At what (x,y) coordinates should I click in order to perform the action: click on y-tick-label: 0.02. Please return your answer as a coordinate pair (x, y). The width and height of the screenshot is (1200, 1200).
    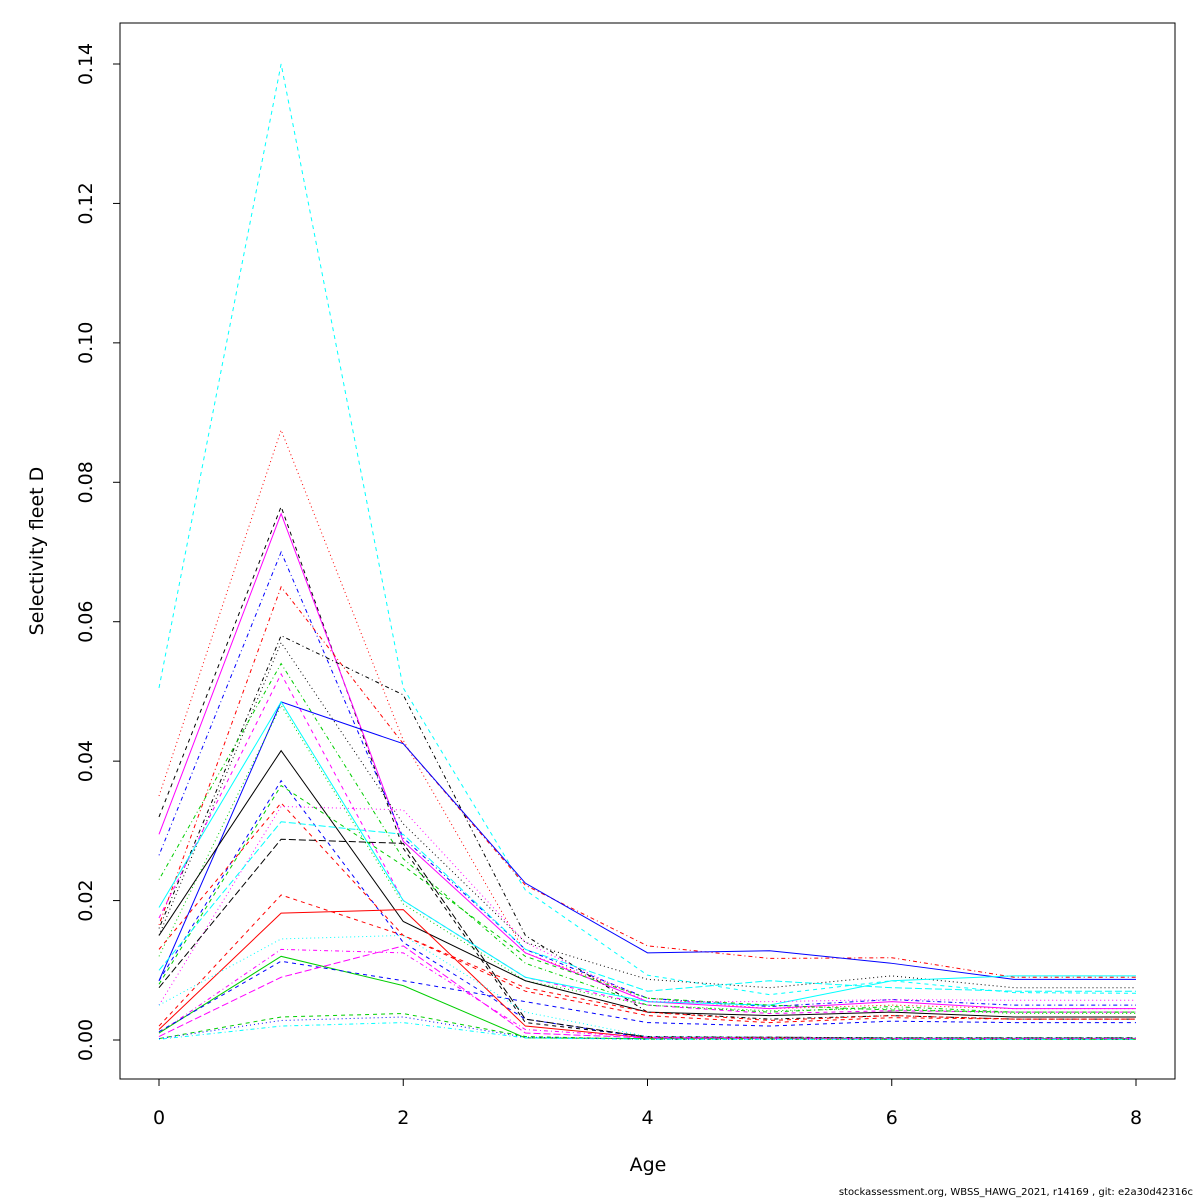
    Looking at the image, I should click on (86, 900).